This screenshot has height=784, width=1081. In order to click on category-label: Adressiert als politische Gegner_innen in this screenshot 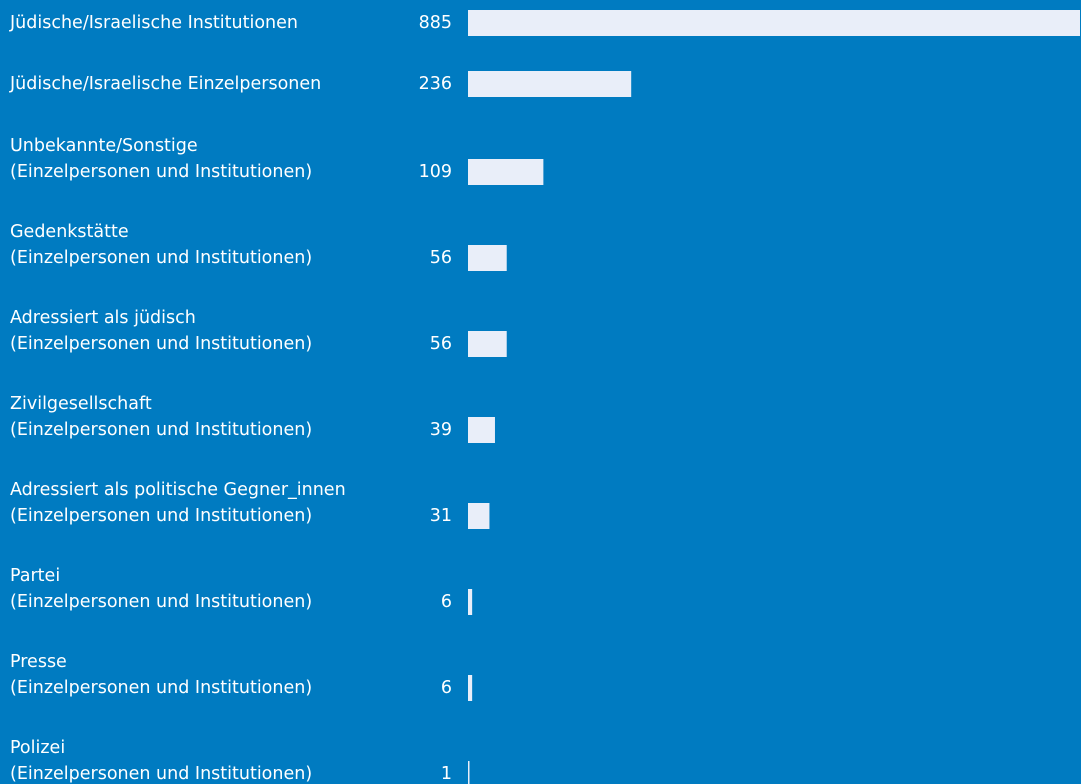, I will do `click(178, 490)`.